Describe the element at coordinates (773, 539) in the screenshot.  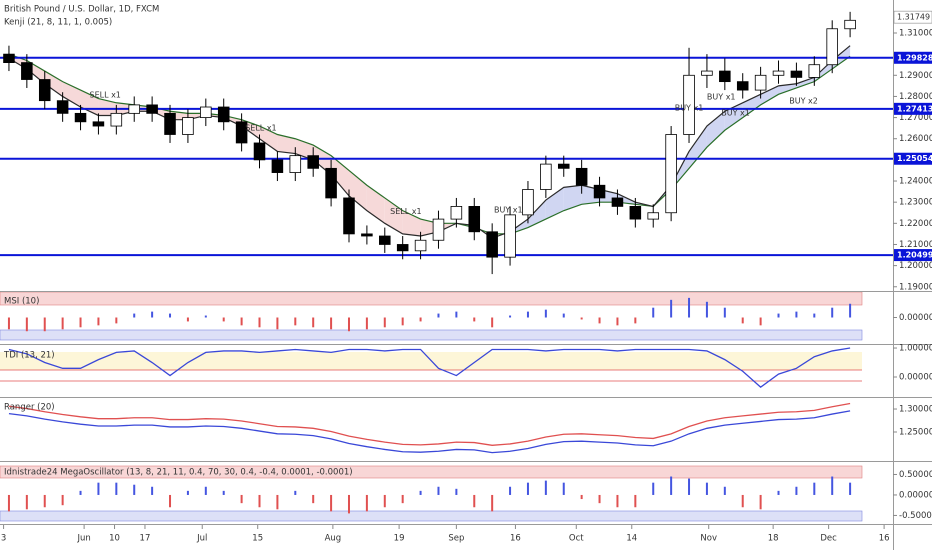
I see `x-tick-label: 18` at that location.